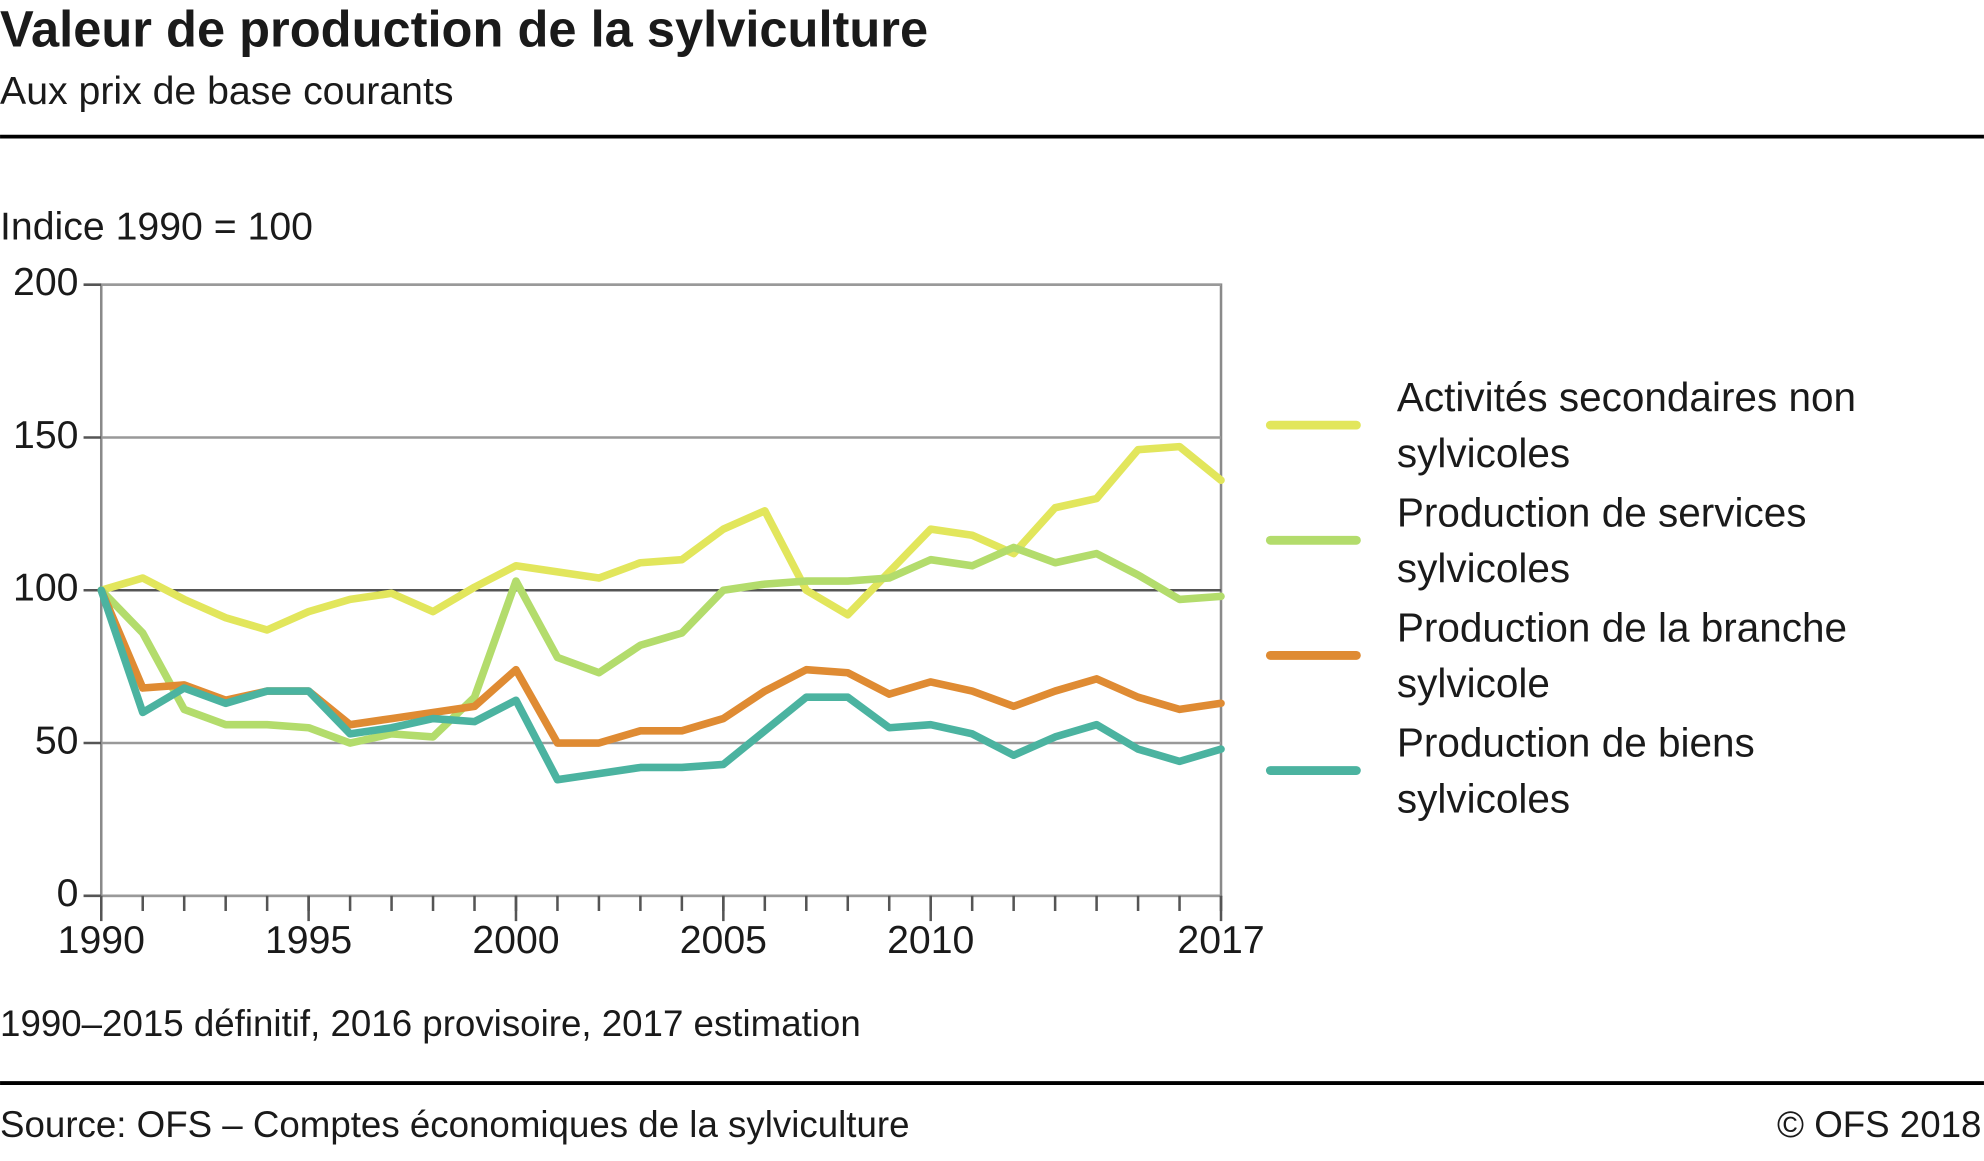 Image resolution: width=1984 pixels, height=1161 pixels. What do you see at coordinates (308, 940) in the screenshot?
I see `x-tick-label: 1995` at bounding box center [308, 940].